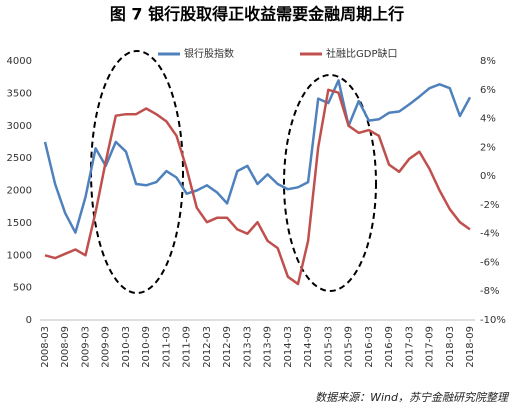  I want to click on legend-label: 社融比GDP缺口, so click(361, 53).